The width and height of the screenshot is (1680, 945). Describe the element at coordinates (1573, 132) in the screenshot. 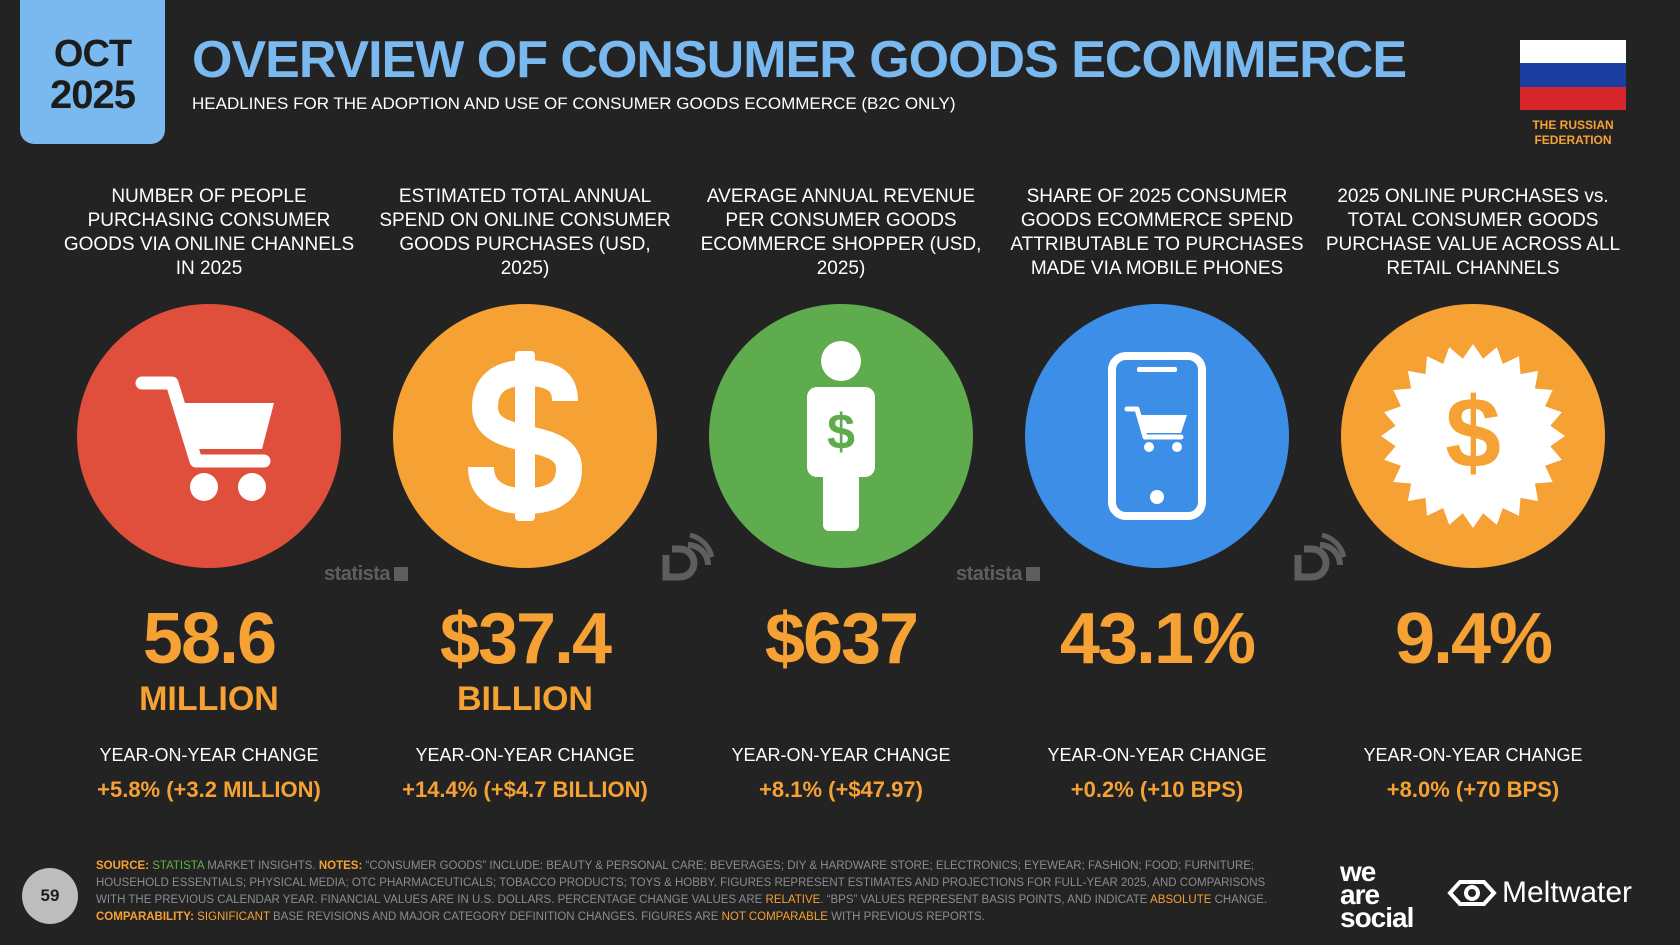

I see `flag-label: THE RUSSIAN FEDERATION` at that location.